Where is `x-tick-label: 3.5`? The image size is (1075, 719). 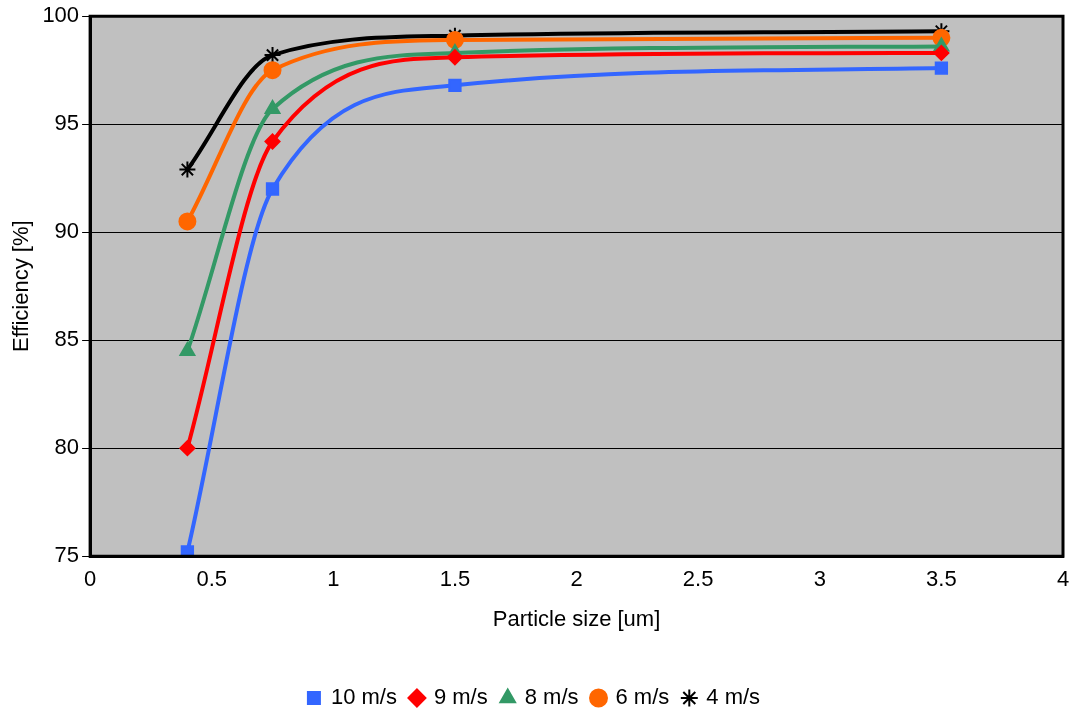 x-tick-label: 3.5 is located at coordinates (941, 579).